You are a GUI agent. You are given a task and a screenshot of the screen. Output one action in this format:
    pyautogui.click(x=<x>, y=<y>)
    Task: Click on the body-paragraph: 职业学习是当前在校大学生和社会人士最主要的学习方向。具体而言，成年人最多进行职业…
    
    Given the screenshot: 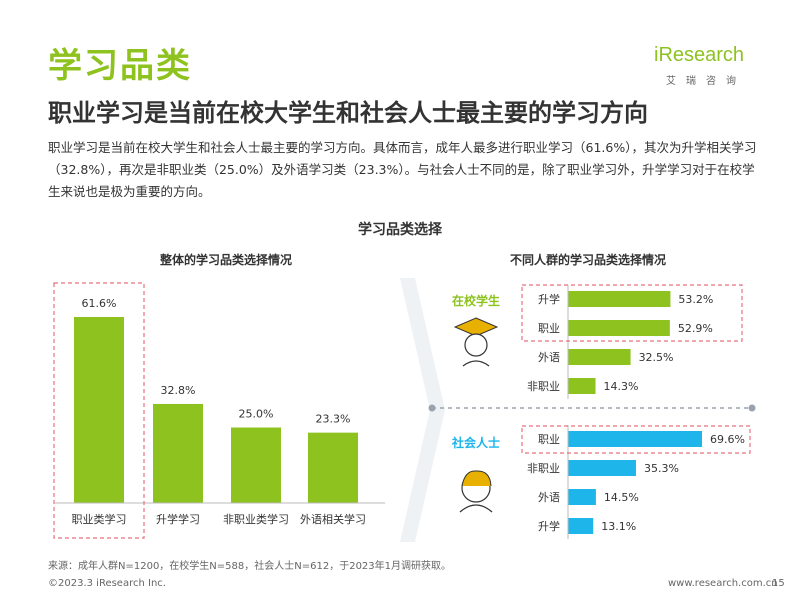 What is the action you would take?
    pyautogui.click(x=402, y=169)
    